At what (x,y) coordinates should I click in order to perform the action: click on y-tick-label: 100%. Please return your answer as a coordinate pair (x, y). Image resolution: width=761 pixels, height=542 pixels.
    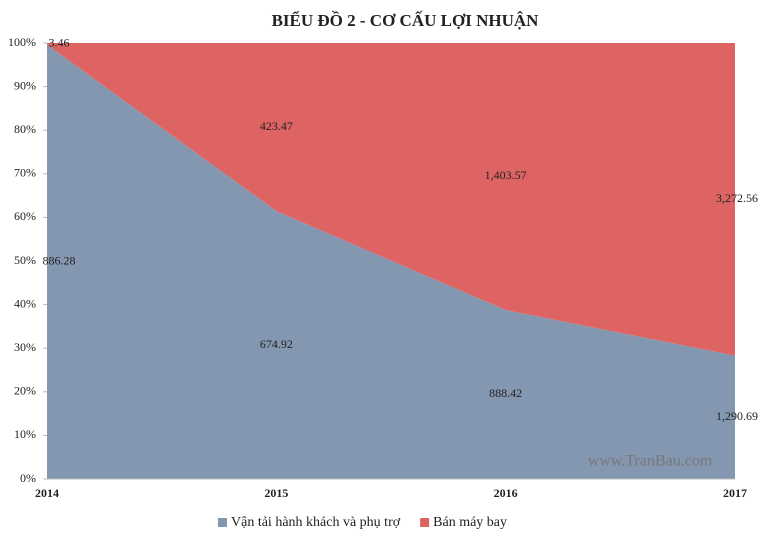
    Looking at the image, I should click on (22, 42).